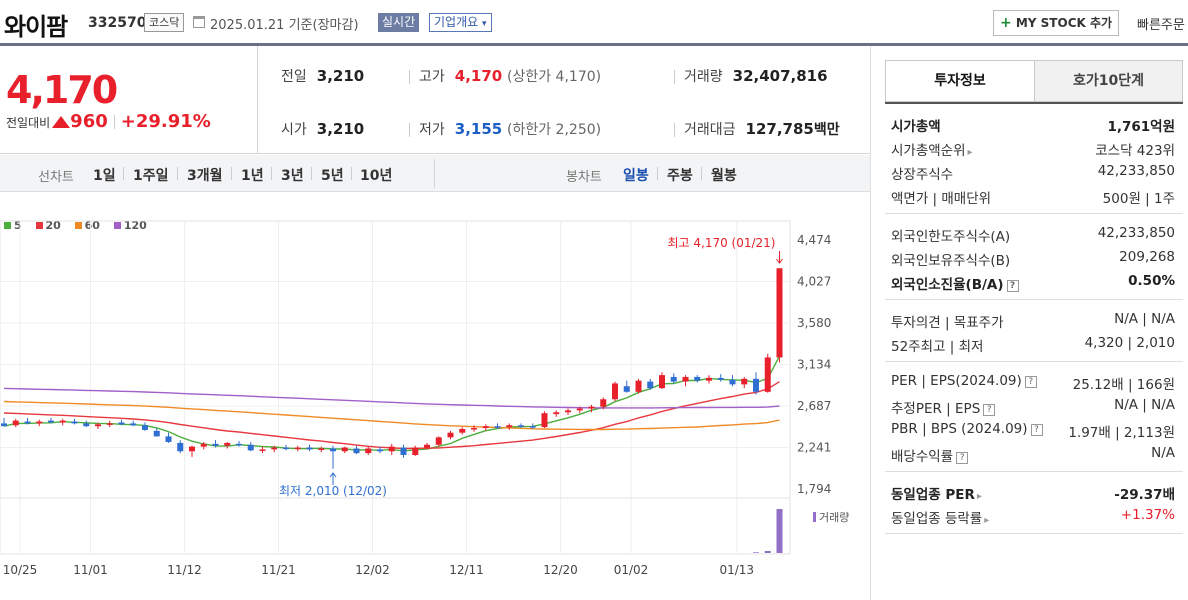 The image size is (1188, 600). I want to click on y-tick-label: 4,474, so click(814, 240).